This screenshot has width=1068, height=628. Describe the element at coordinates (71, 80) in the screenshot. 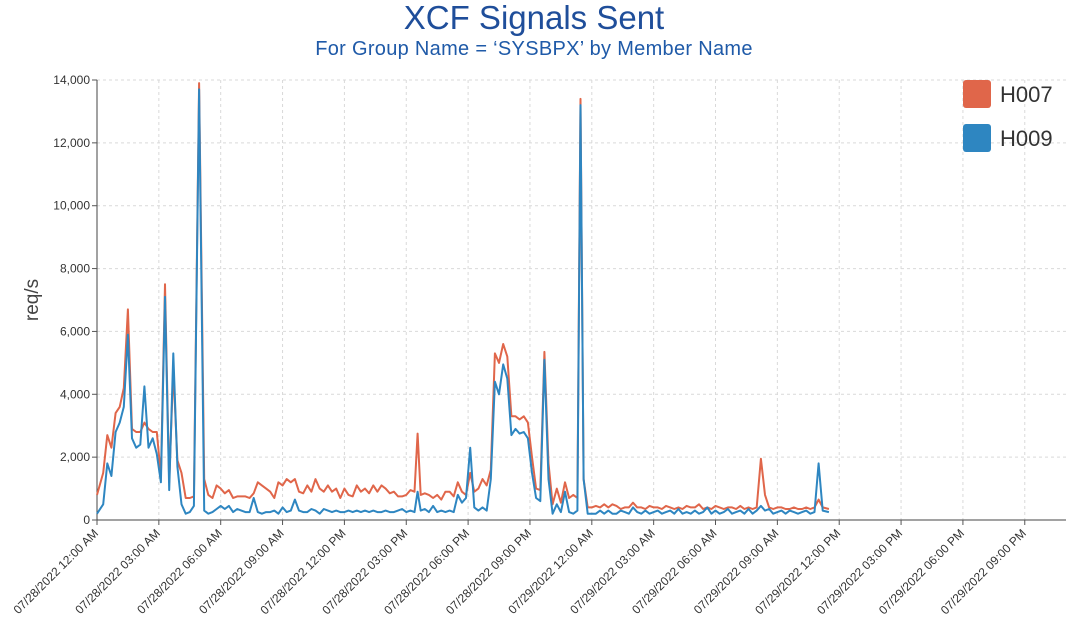

I see `y-tick-label: 14,000` at that location.